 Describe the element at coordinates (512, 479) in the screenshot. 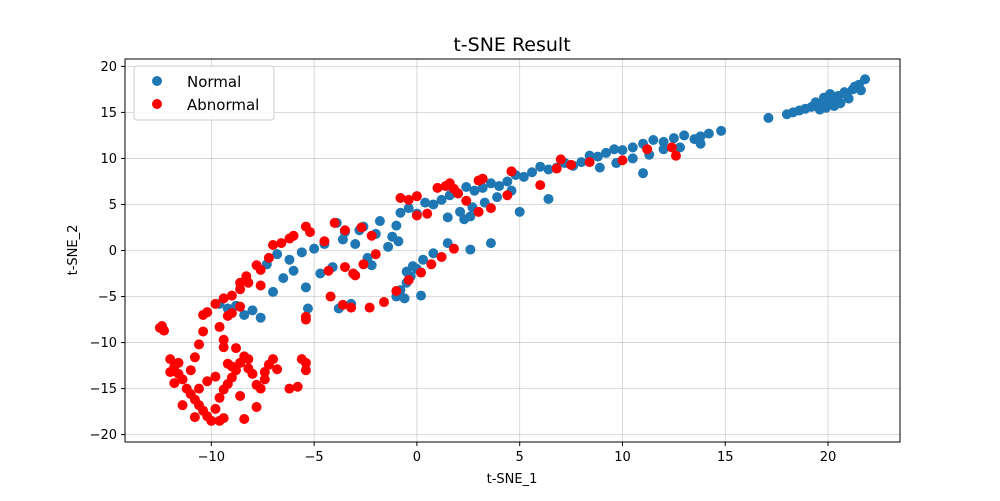

I see `x-axis-label: t-SNE_1` at that location.